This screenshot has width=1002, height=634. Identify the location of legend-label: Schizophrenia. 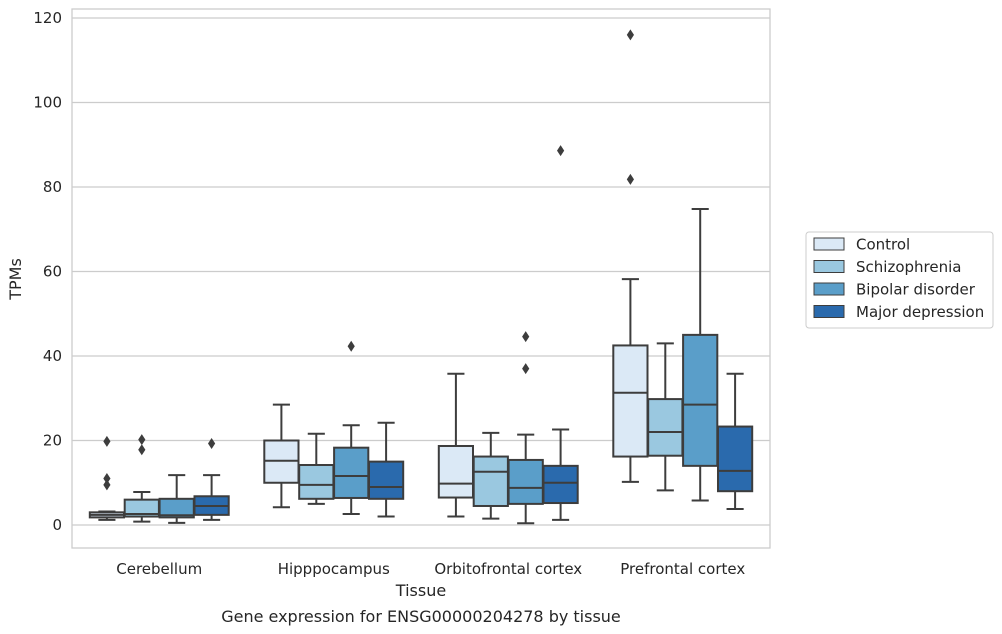
(908, 267).